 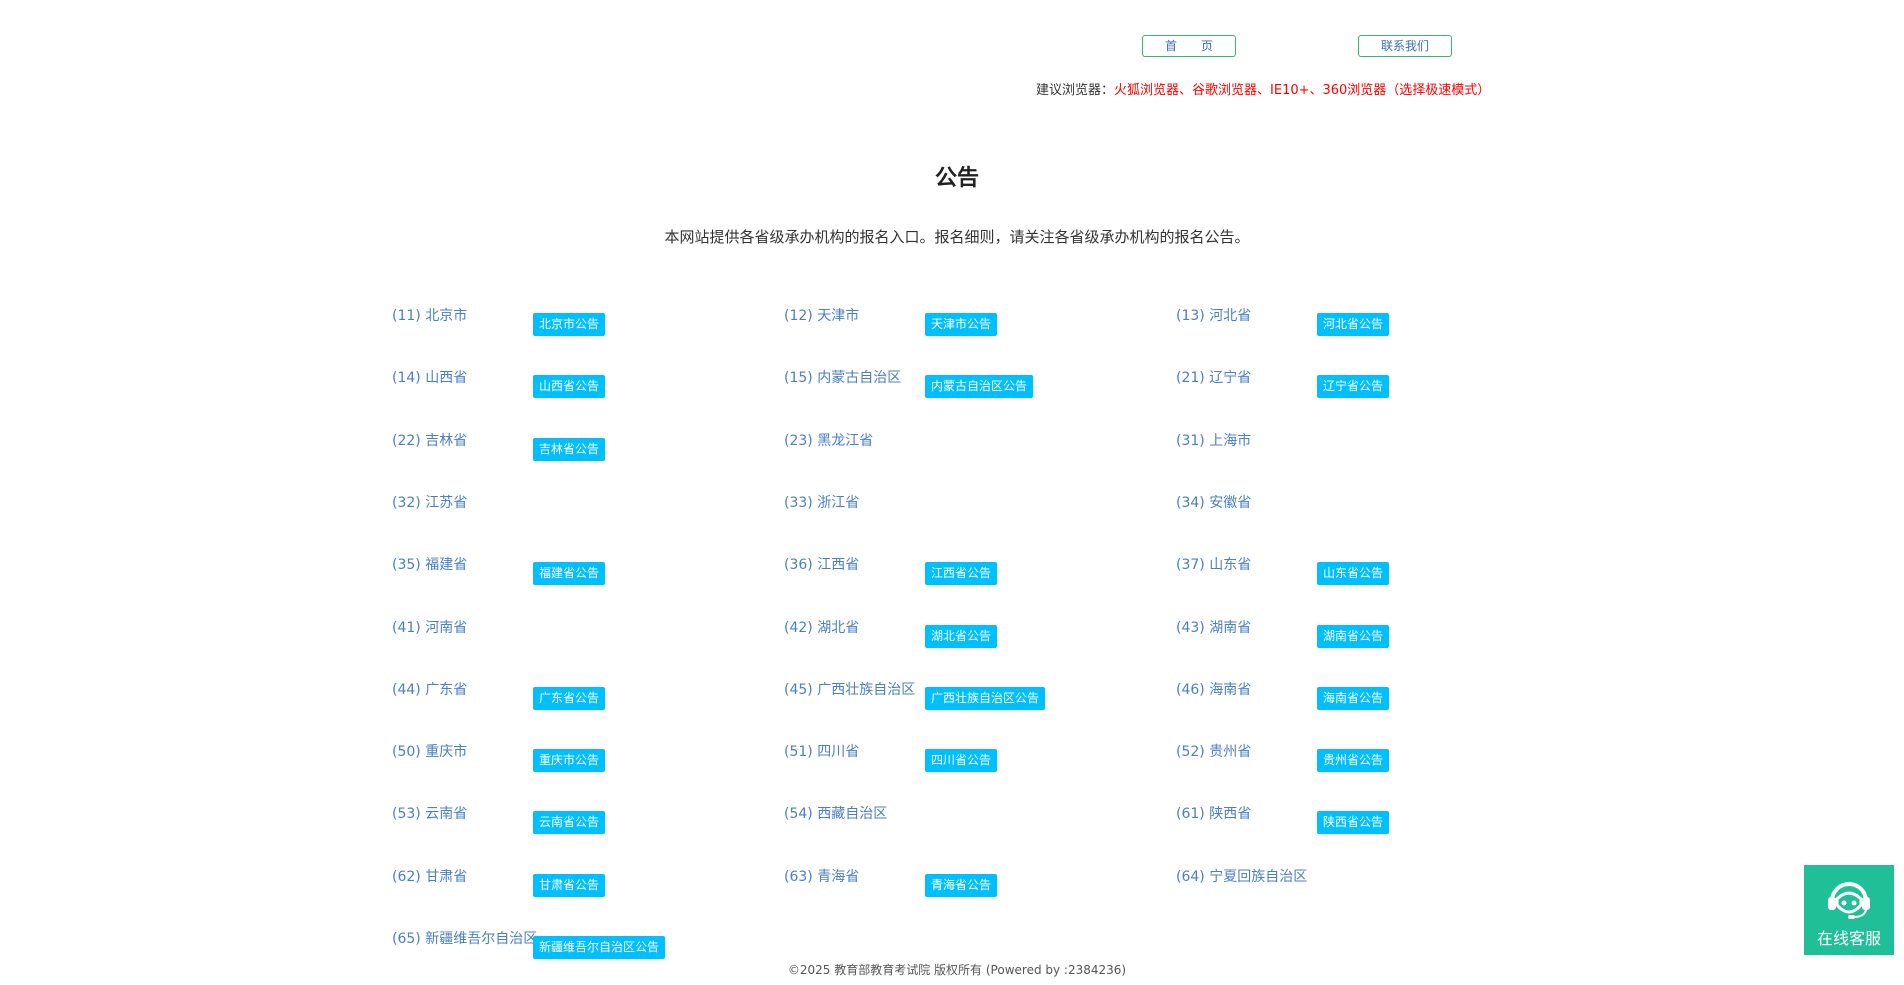 What do you see at coordinates (569, 324) in the screenshot?
I see `announcement-link: 北京市公告` at bounding box center [569, 324].